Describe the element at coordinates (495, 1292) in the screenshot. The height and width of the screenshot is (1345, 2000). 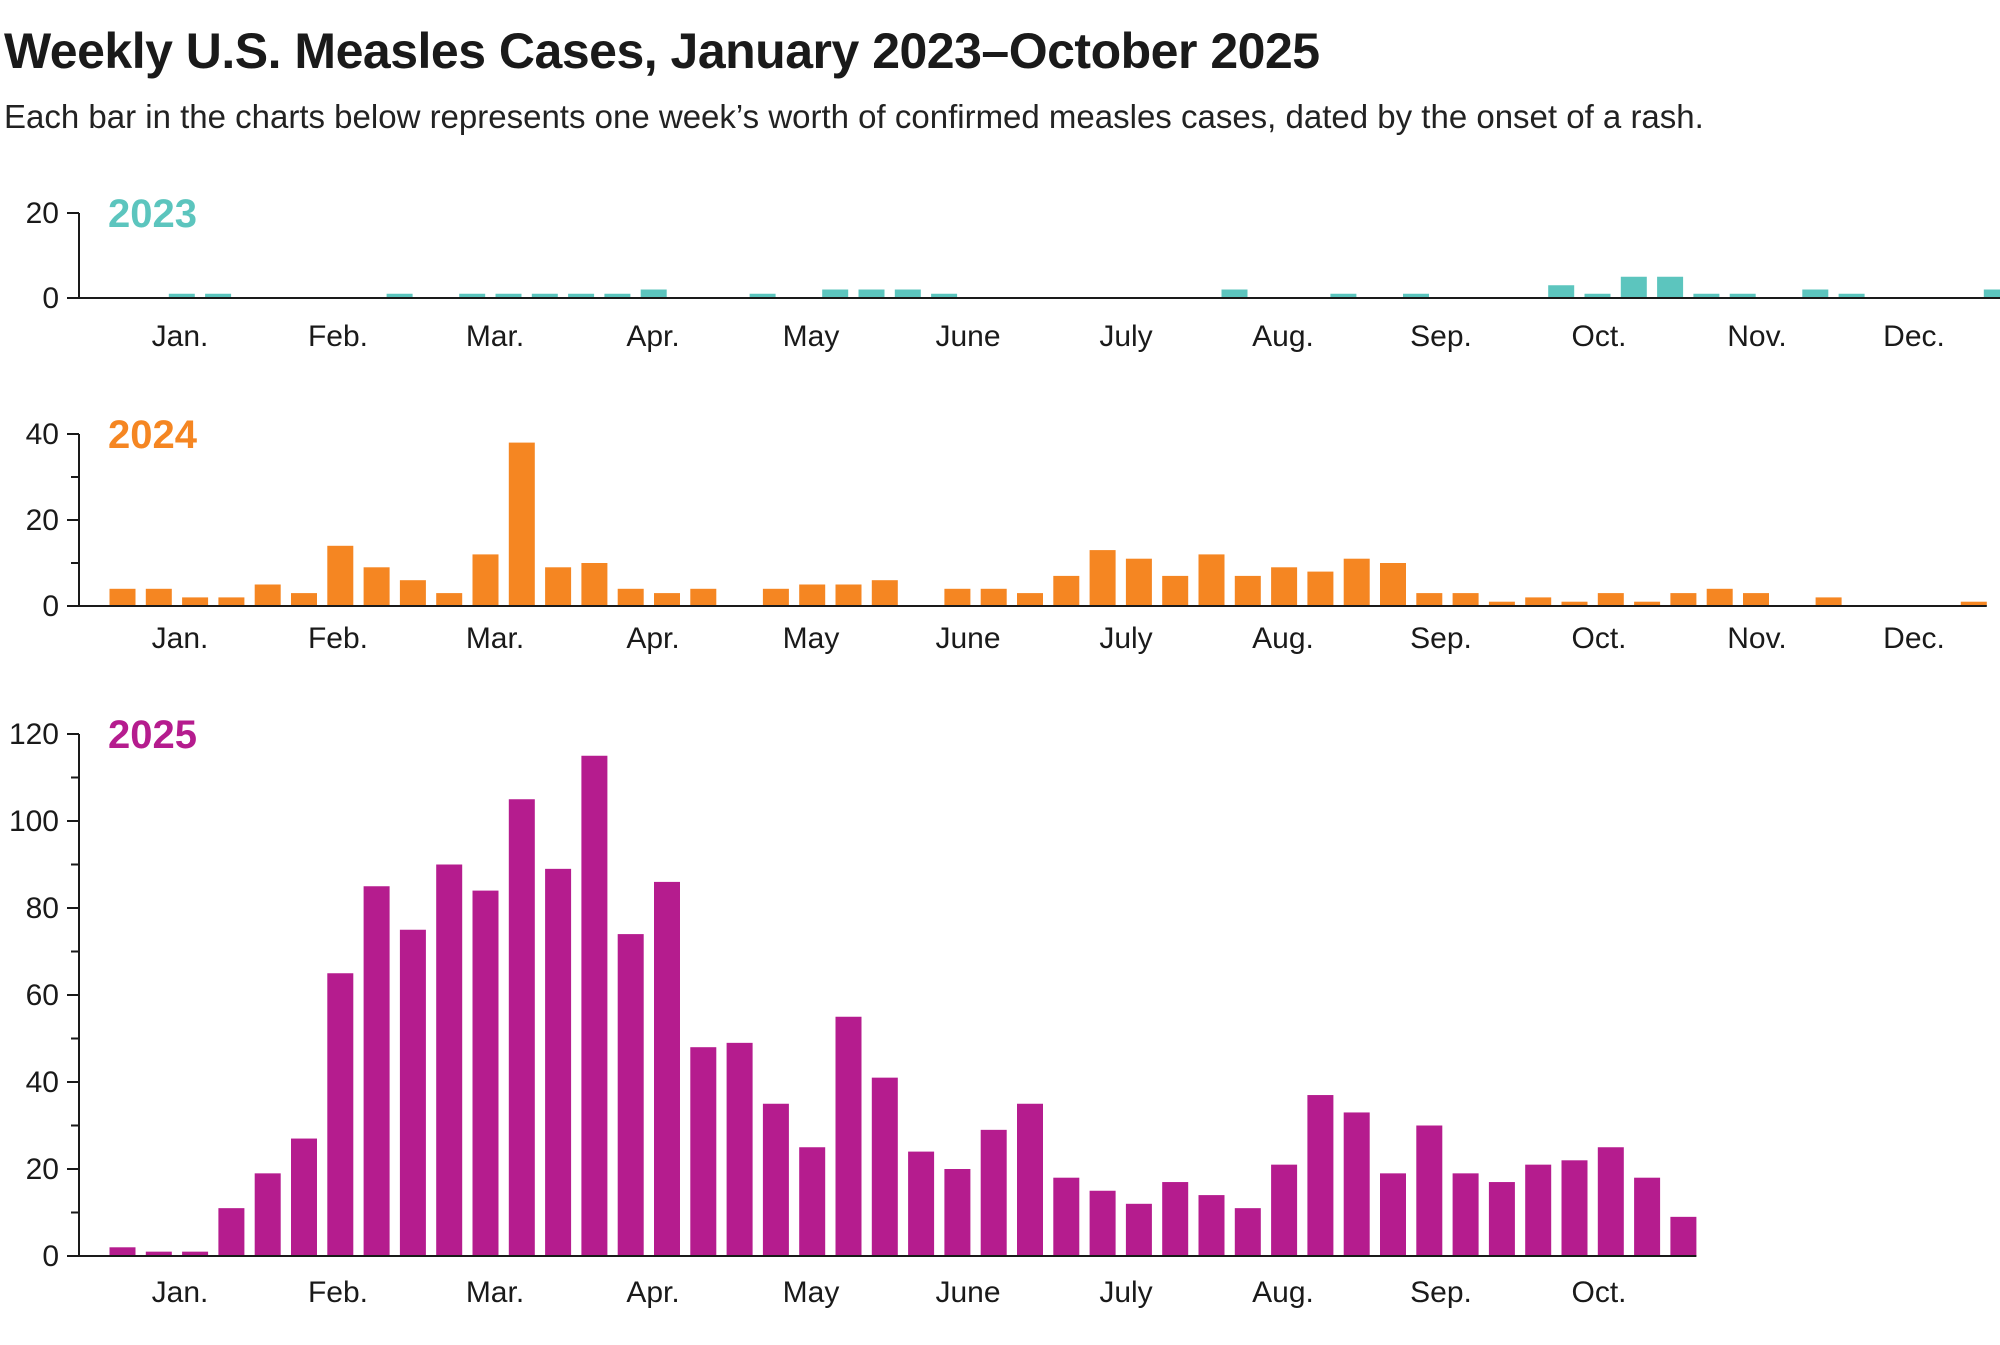
I see `month-label-2025: Mar.` at that location.